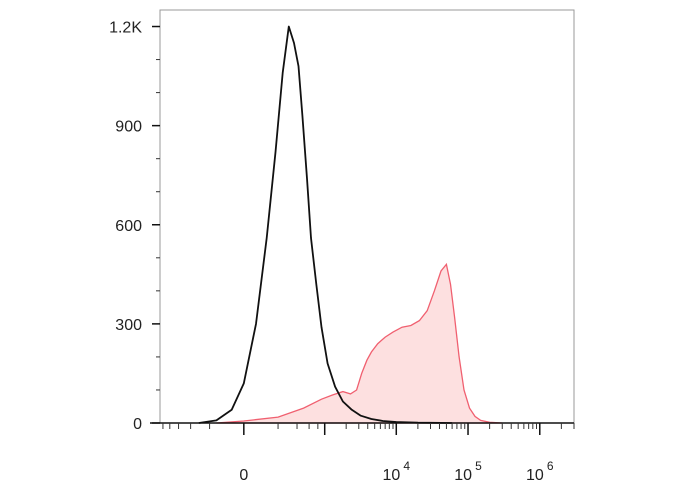 Image resolution: width=688 pixels, height=490 pixels. Describe the element at coordinates (540, 471) in the screenshot. I see `x-tick-label: 10⁶` at that location.